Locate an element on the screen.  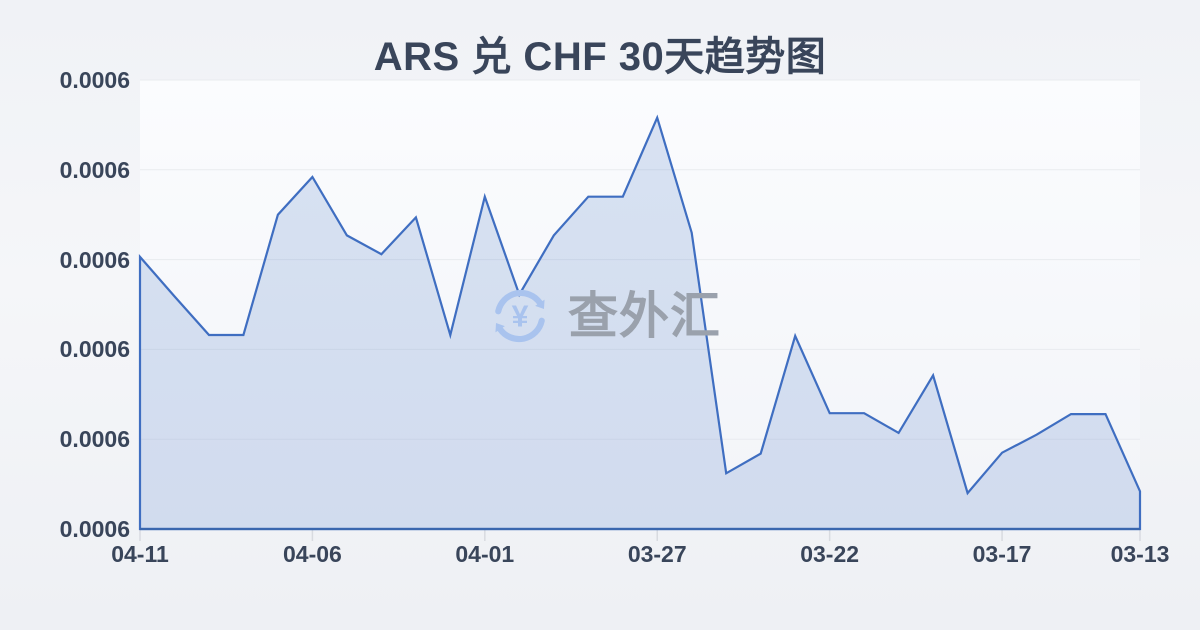
x-axis-label: 04-11 is located at coordinates (140, 554).